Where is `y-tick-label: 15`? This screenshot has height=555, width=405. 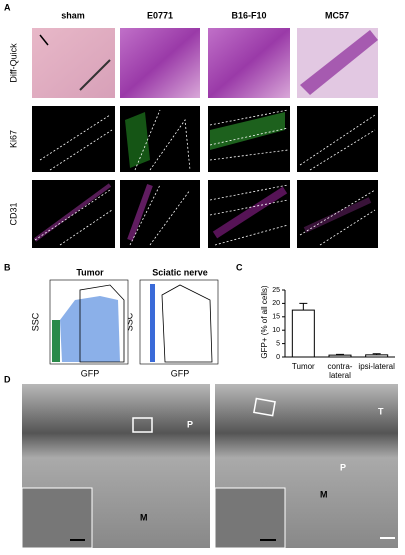
y-tick-label: 15 is located at coordinates (276, 317).